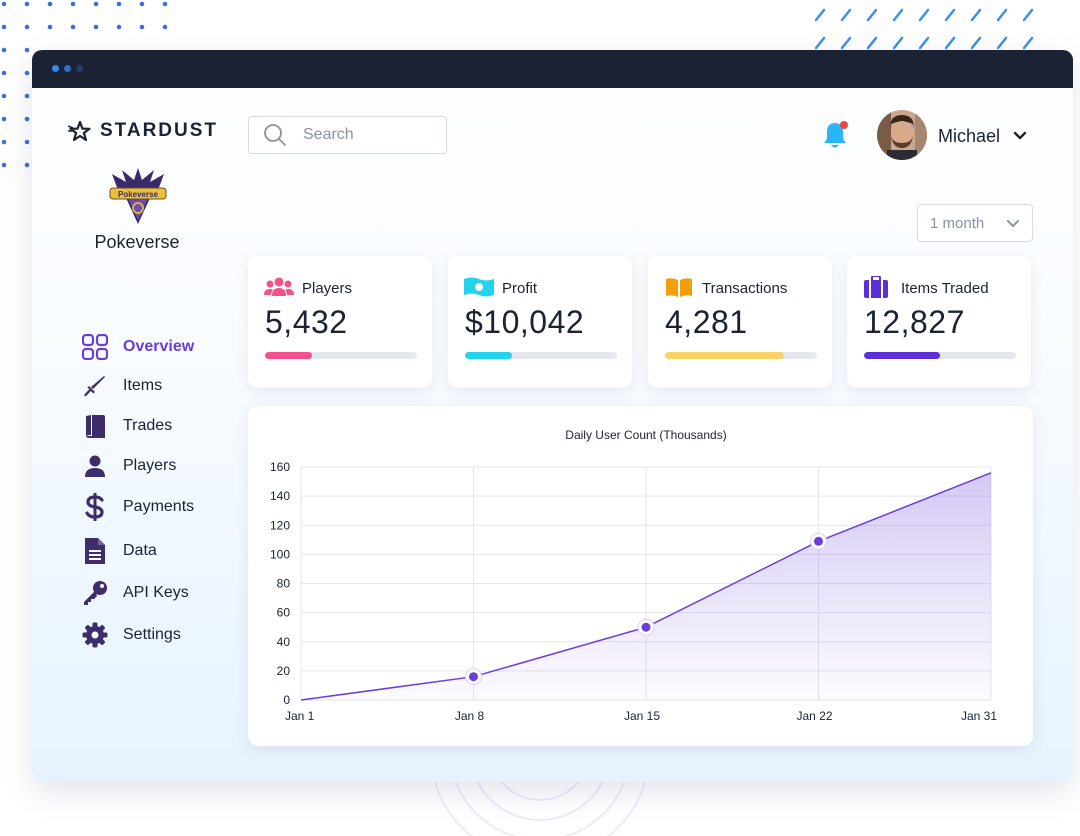 Image resolution: width=1080 pixels, height=836 pixels. I want to click on open-book-icon, so click(679, 287).